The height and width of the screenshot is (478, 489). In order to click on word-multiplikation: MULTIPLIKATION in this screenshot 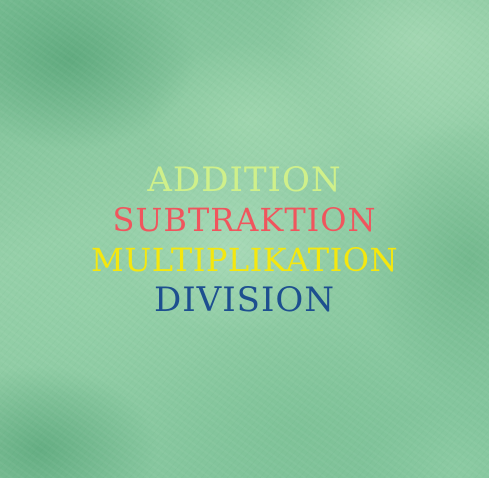, I will do `click(244, 260)`.